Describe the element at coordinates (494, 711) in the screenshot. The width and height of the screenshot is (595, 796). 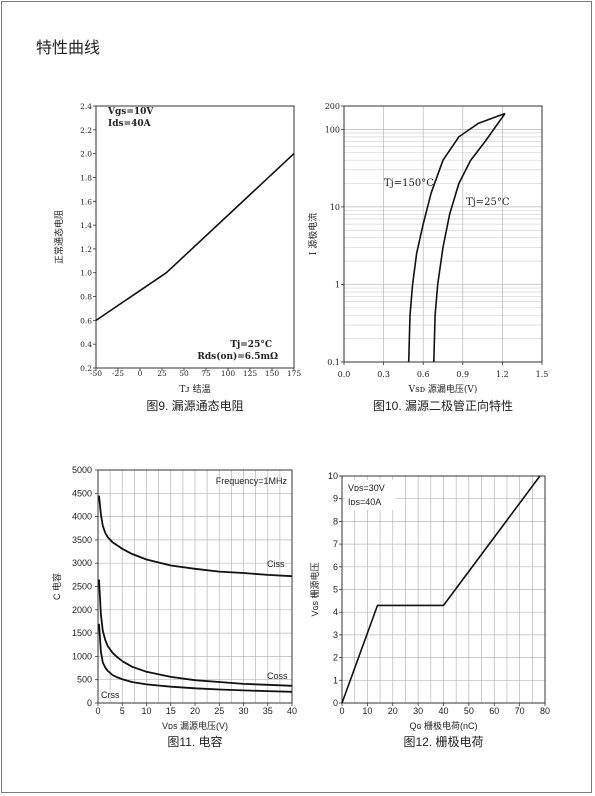
I see `x-tick-label: 60` at that location.